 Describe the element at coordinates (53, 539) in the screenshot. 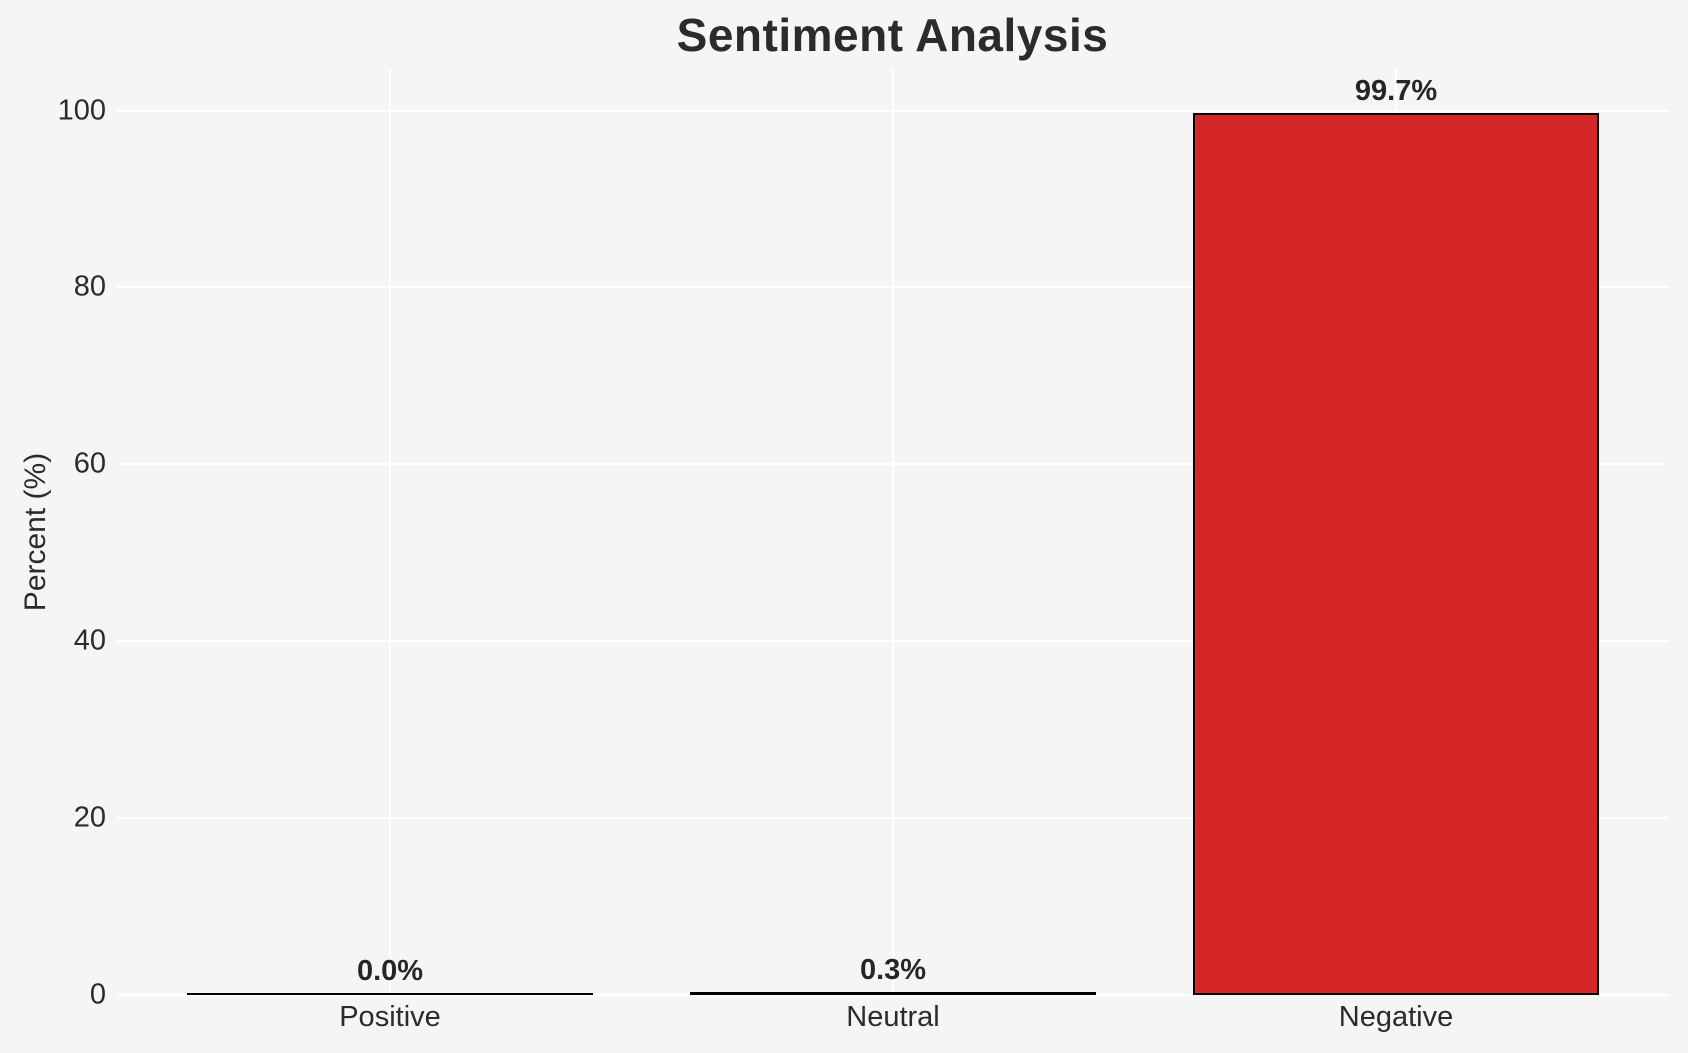

I see `y-axis-ticks: 0 20 40 60 80 100` at that location.